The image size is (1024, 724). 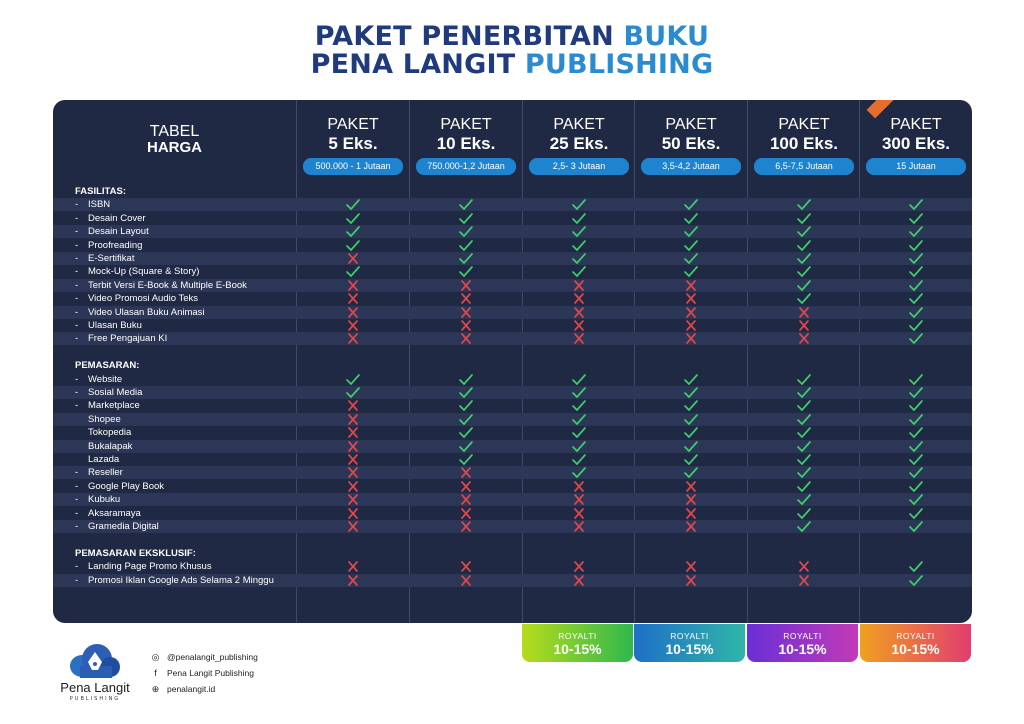 What do you see at coordinates (110, 446) in the screenshot?
I see `feature-label: Bukalapak` at bounding box center [110, 446].